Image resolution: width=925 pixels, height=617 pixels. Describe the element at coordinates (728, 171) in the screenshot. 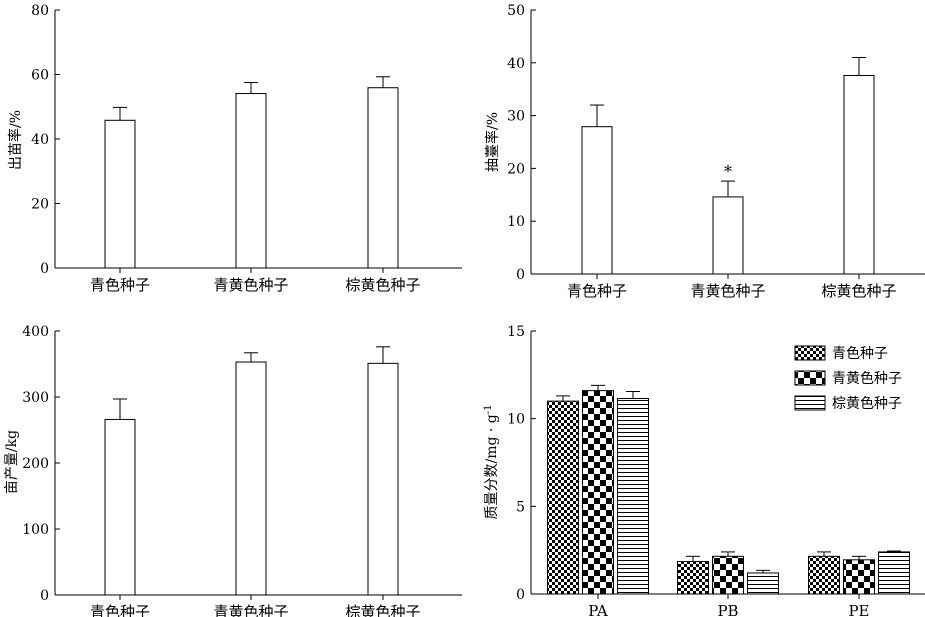

I see `significance-marker: *` at that location.